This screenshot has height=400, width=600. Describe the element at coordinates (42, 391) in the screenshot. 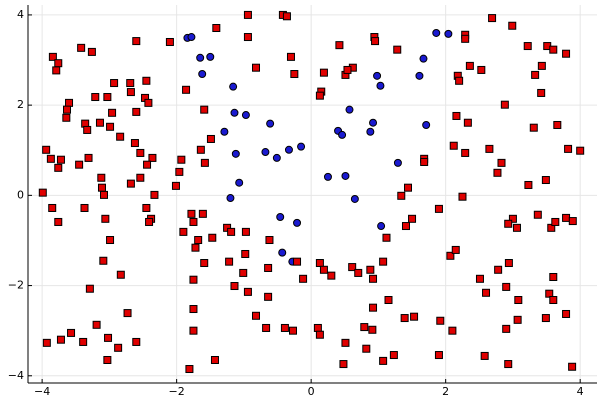

I see `x-tick-label: −4` at that location.